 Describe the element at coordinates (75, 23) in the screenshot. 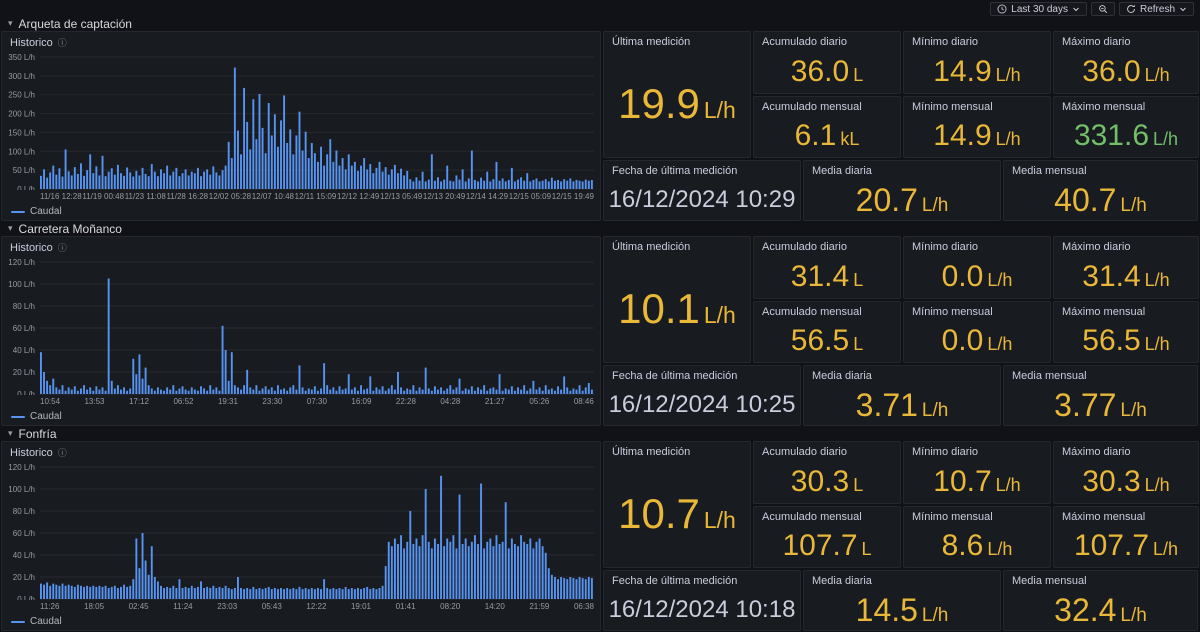

I see `row-title: Arqueta de captación` at that location.